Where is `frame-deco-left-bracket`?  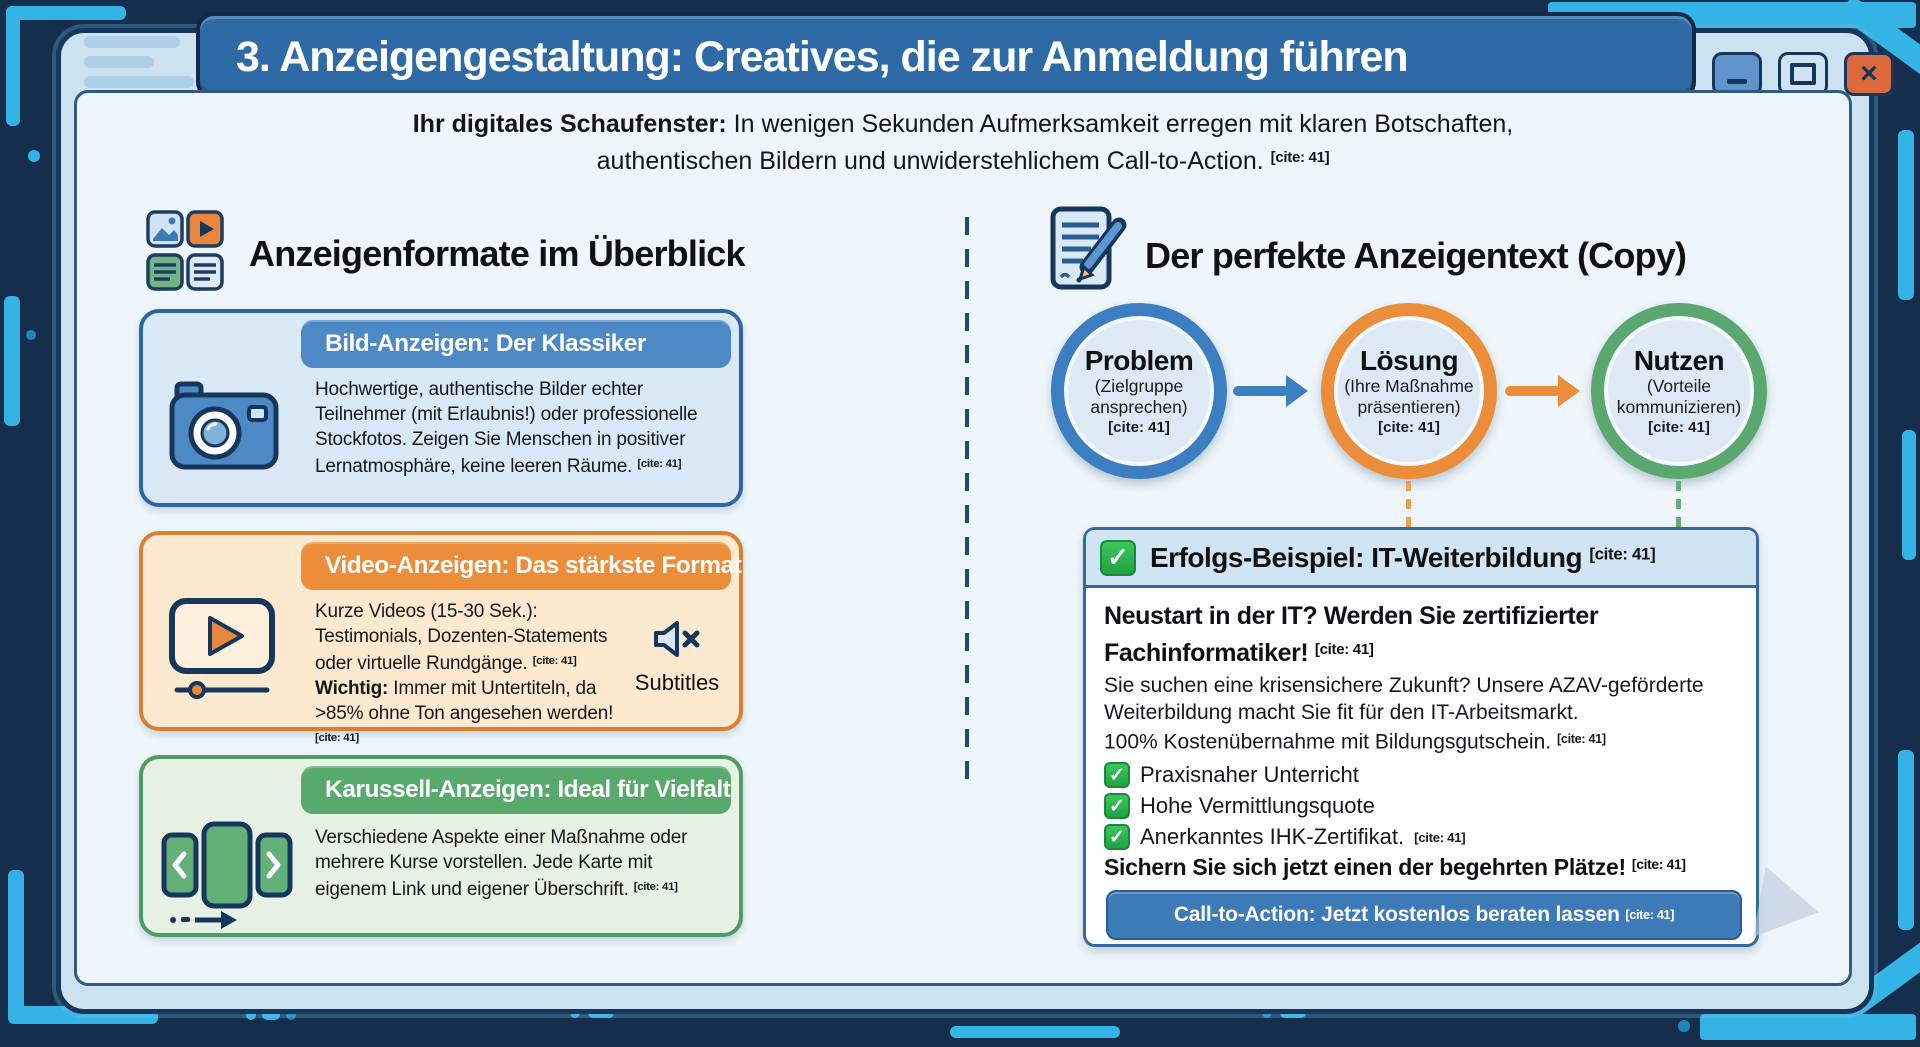
frame-deco-left-bracket is located at coordinates (12, 361).